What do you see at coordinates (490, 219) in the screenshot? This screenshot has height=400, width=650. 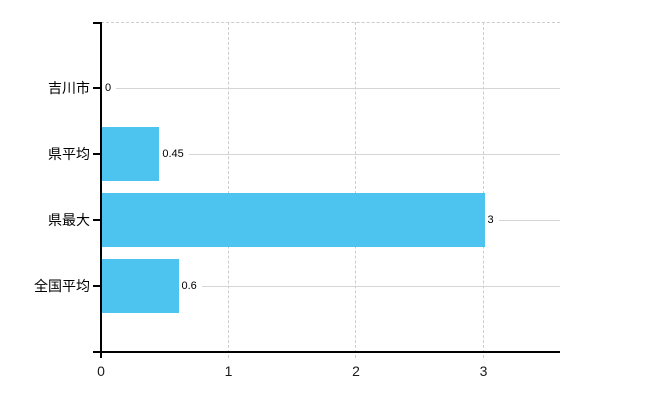 I see `value-label: 3` at bounding box center [490, 219].